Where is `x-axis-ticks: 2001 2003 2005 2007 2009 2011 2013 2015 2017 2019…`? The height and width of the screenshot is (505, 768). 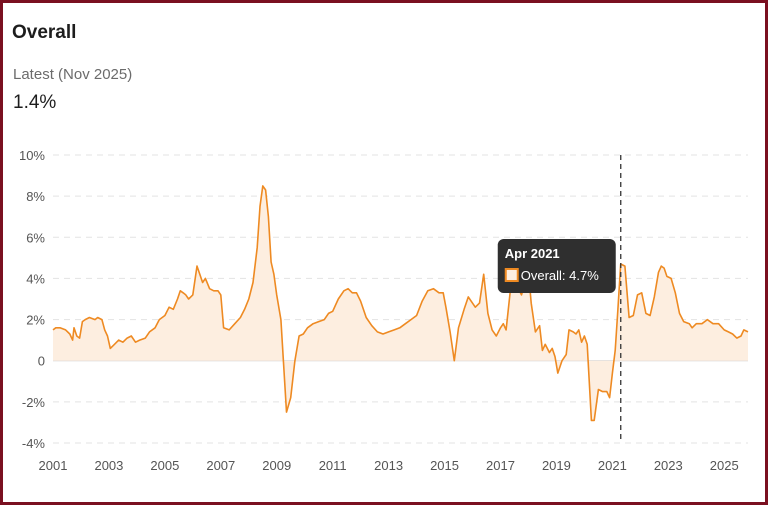
x-axis-ticks: 2001 2003 2005 2007 2009 2011 2013 2015 2017 2019… is located at coordinates (389, 465).